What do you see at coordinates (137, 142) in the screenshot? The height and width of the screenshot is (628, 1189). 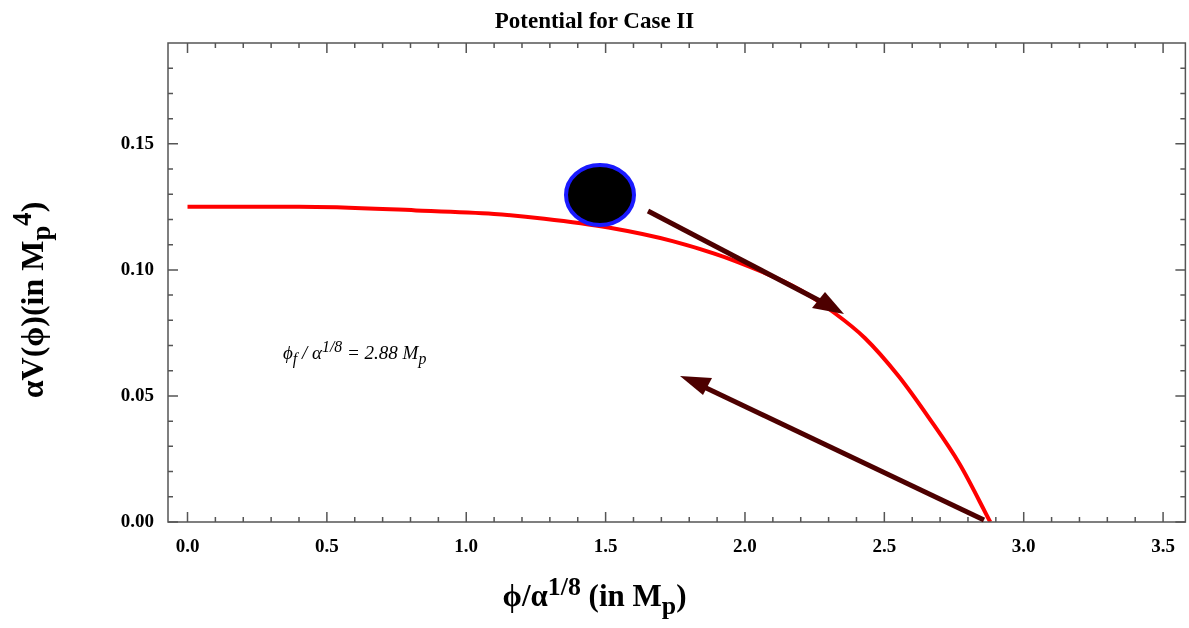 I see `y-tick-label: 0.15` at bounding box center [137, 142].